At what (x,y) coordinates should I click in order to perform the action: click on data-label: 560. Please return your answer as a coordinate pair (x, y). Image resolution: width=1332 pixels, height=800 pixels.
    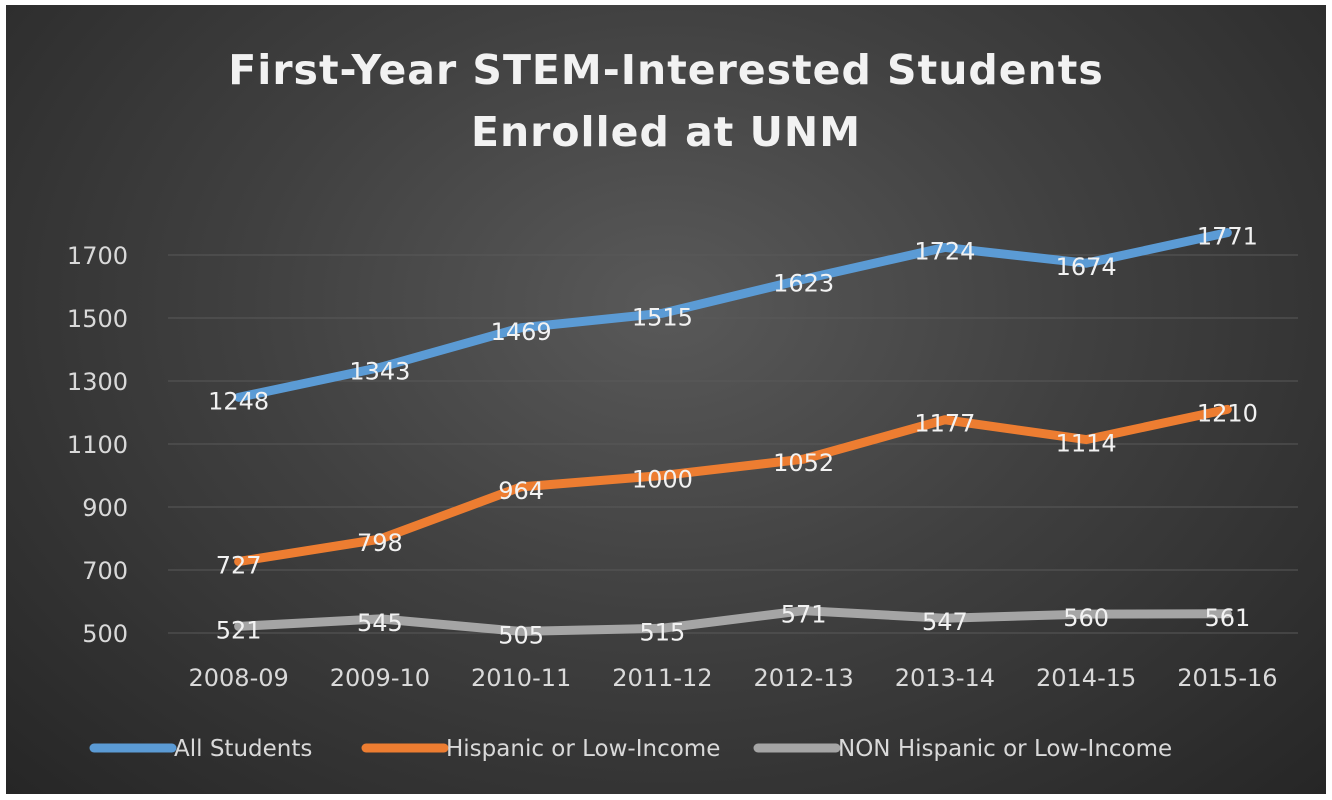
    Looking at the image, I should click on (1086, 618).